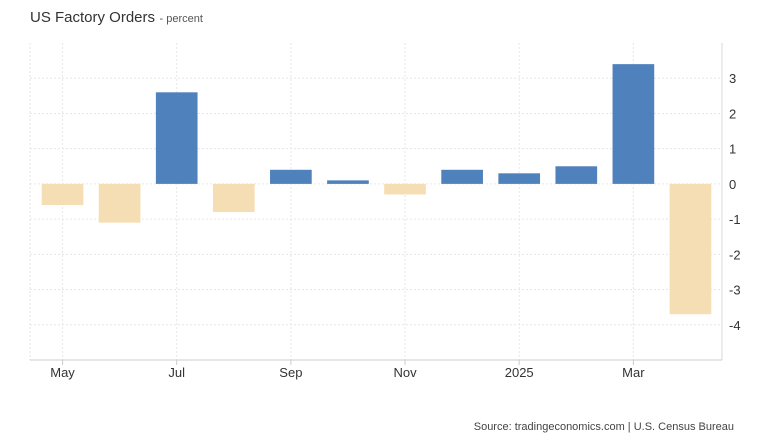 Image resolution: width=758 pixels, height=441 pixels. Describe the element at coordinates (176, 372) in the screenshot. I see `x-tick-label: Jul` at that location.